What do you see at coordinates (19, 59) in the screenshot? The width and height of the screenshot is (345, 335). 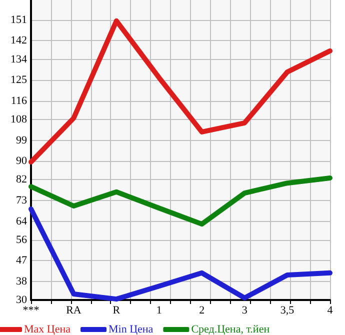 I see `y-tick-label: 134` at bounding box center [19, 59].